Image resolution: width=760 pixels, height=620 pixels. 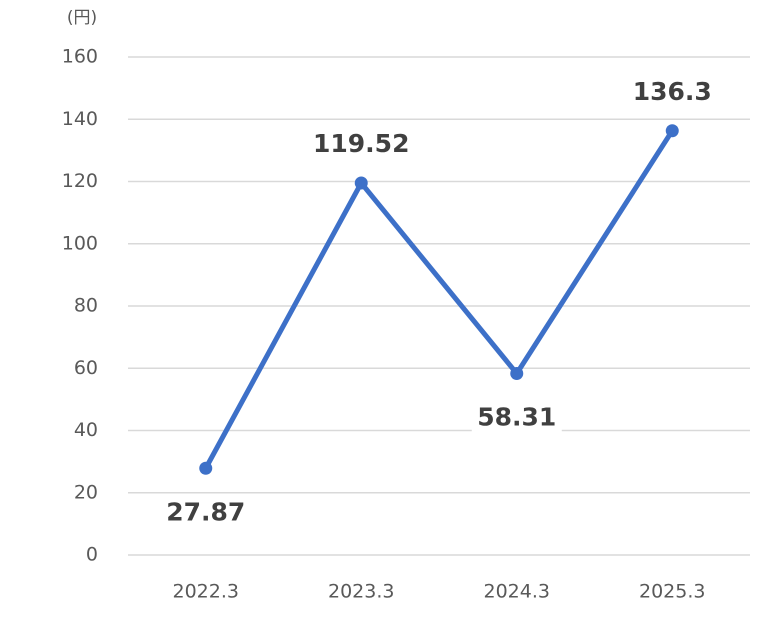 I want to click on value-label: 58.31, so click(x=516, y=417).